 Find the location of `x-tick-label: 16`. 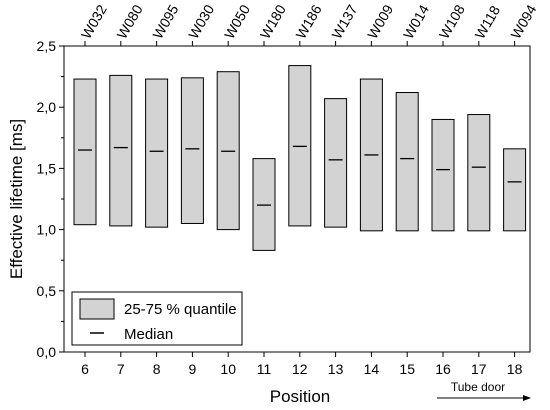

x-tick-label: 16 is located at coordinates (443, 369).